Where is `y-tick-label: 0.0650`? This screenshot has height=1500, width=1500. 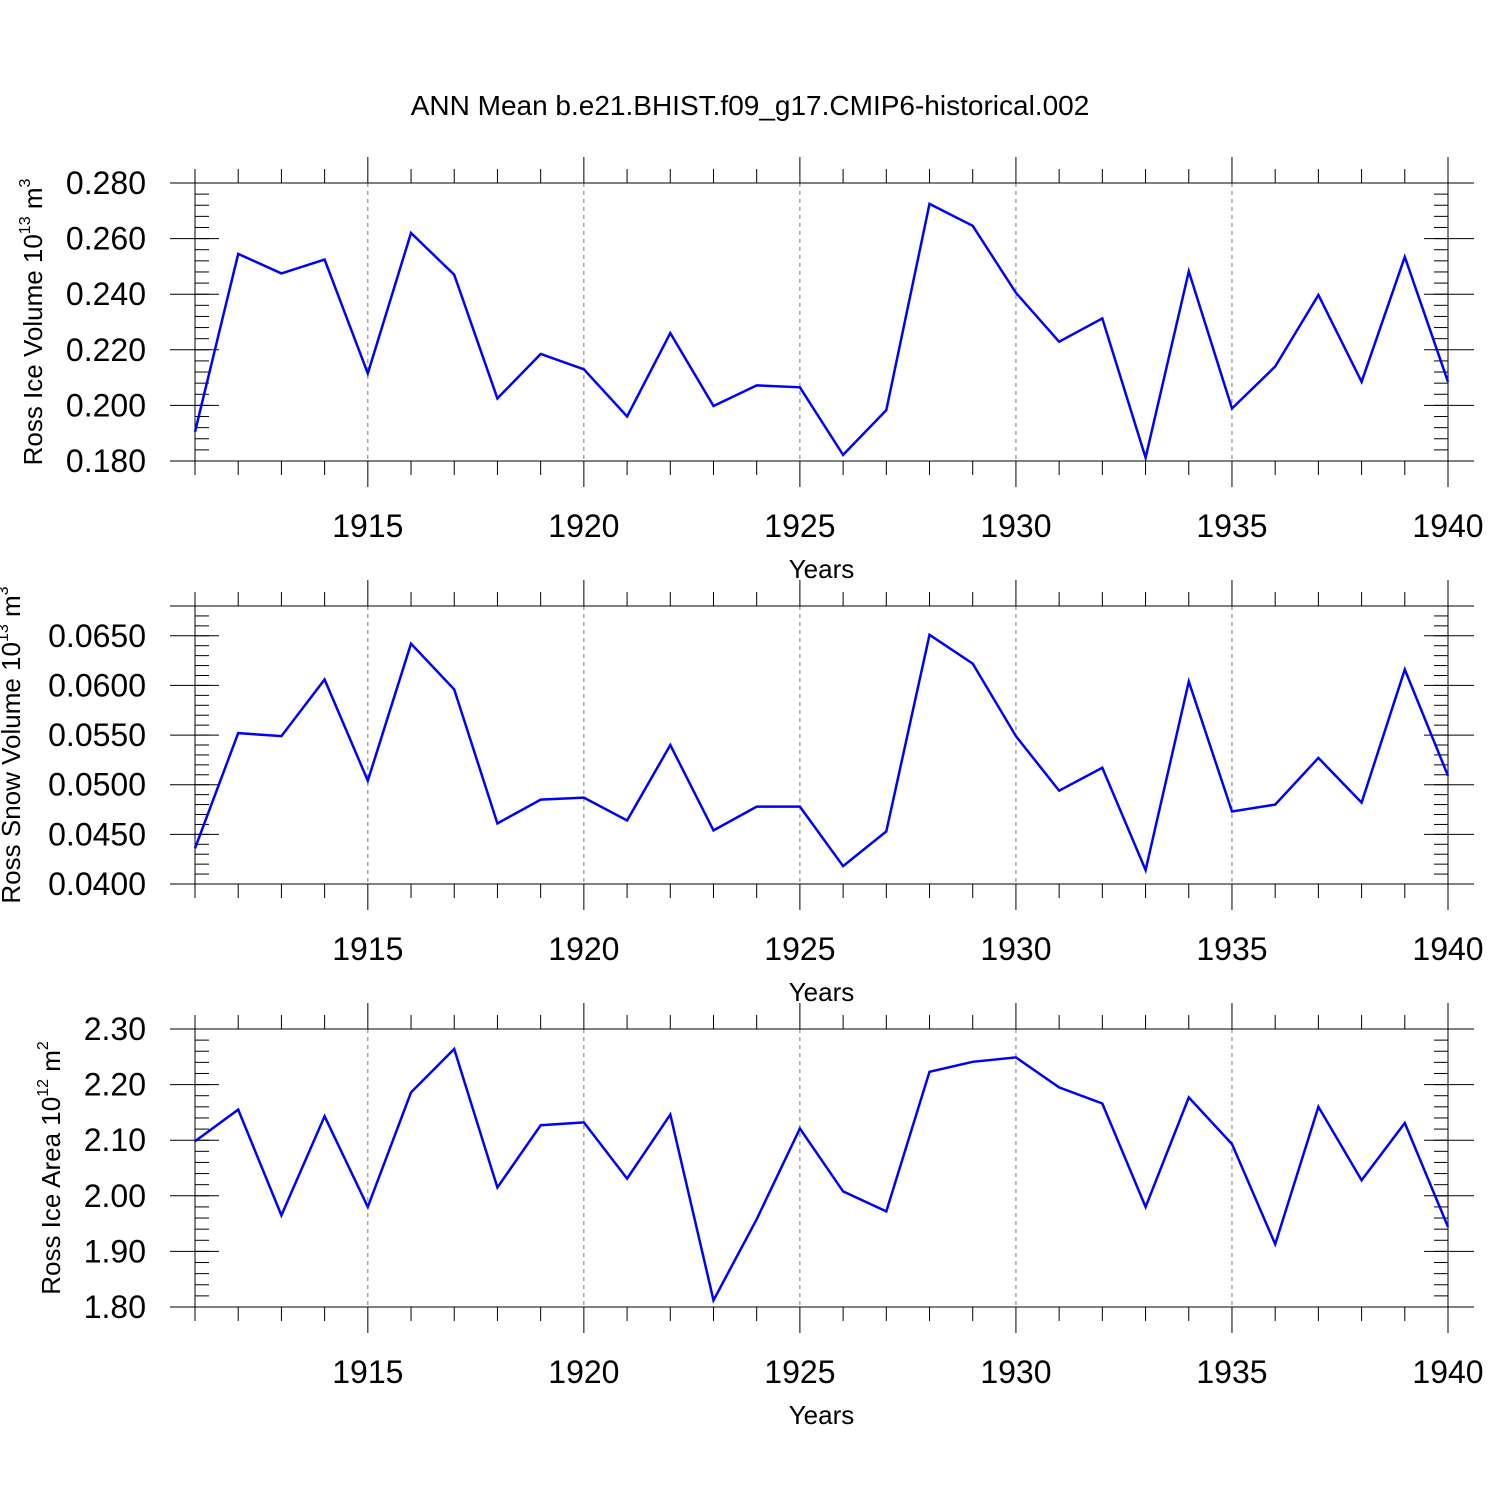 y-tick-label: 0.0650 is located at coordinates (97, 636).